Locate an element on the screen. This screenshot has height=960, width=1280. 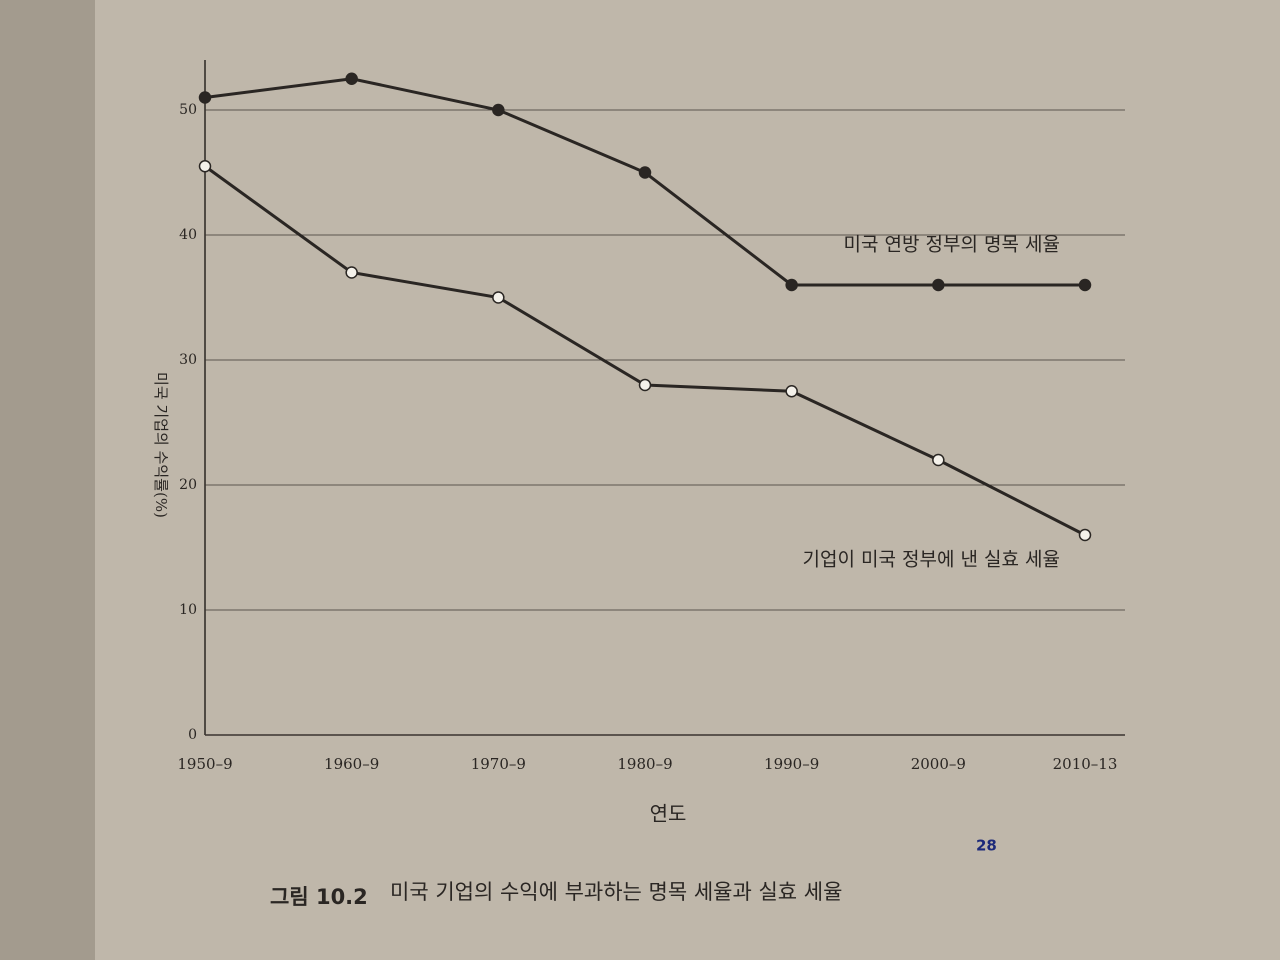
caption-label: 그림 10.2 is located at coordinates (319, 897).